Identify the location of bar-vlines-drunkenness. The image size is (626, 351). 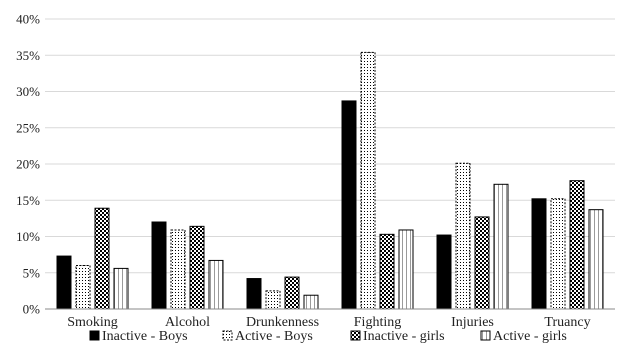
(311, 302).